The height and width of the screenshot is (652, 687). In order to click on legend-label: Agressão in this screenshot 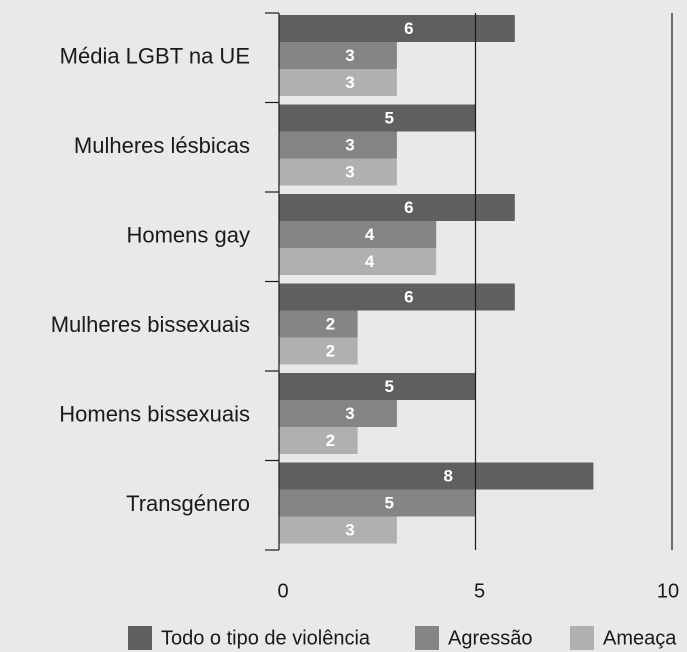, I will do `click(490, 638)`.